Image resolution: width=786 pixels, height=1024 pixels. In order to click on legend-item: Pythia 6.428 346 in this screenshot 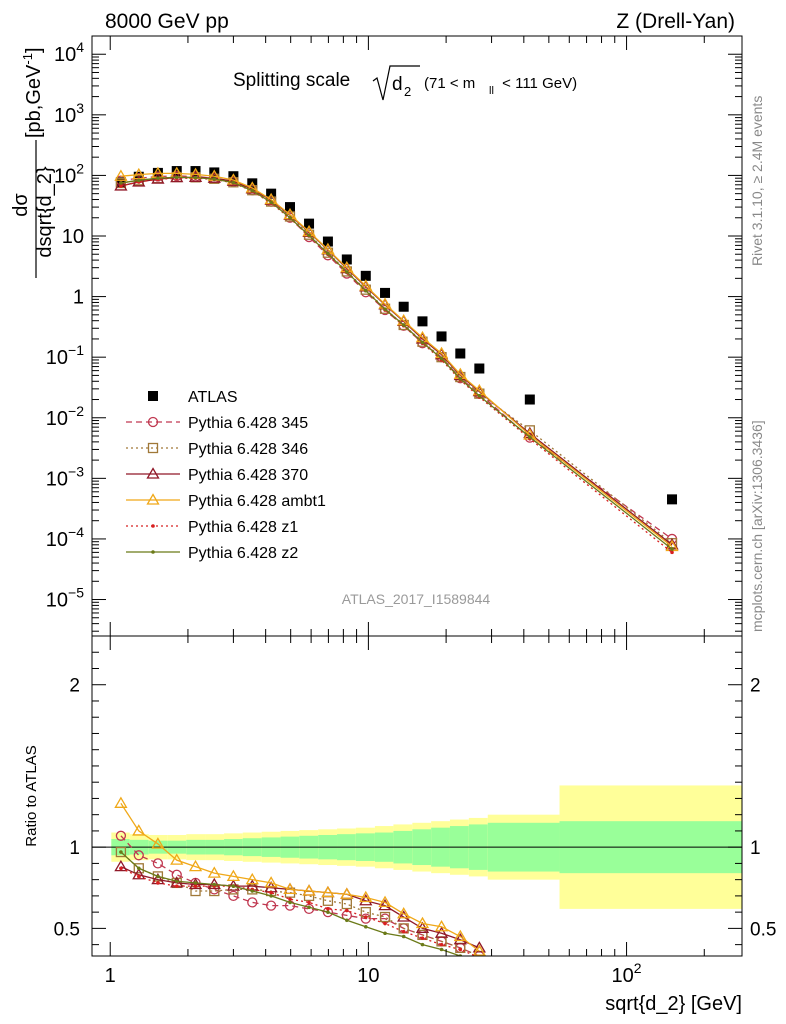, I will do `click(217, 449)`.